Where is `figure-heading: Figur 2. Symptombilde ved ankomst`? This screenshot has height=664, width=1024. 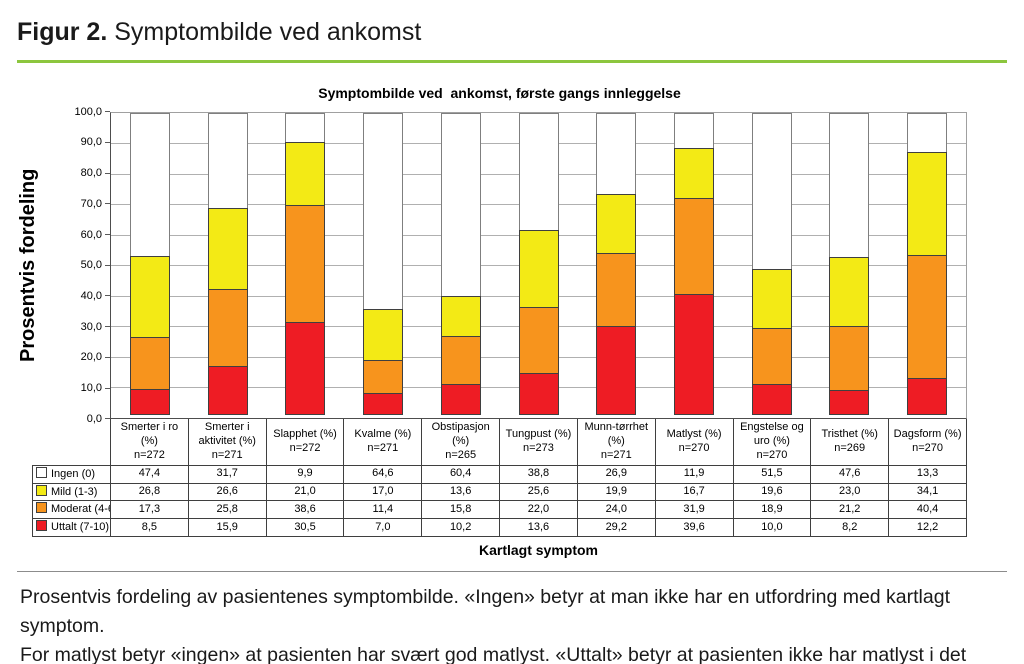 figure-heading: Figur 2. Symptombilde ved ankomst is located at coordinates (520, 23).